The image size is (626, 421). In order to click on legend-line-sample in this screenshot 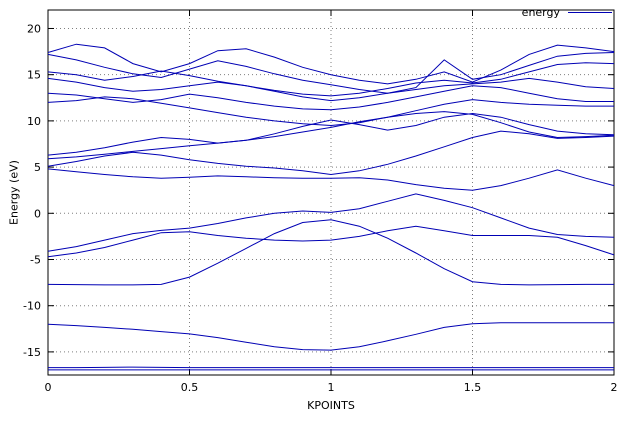, I will do `click(590, 12)`.